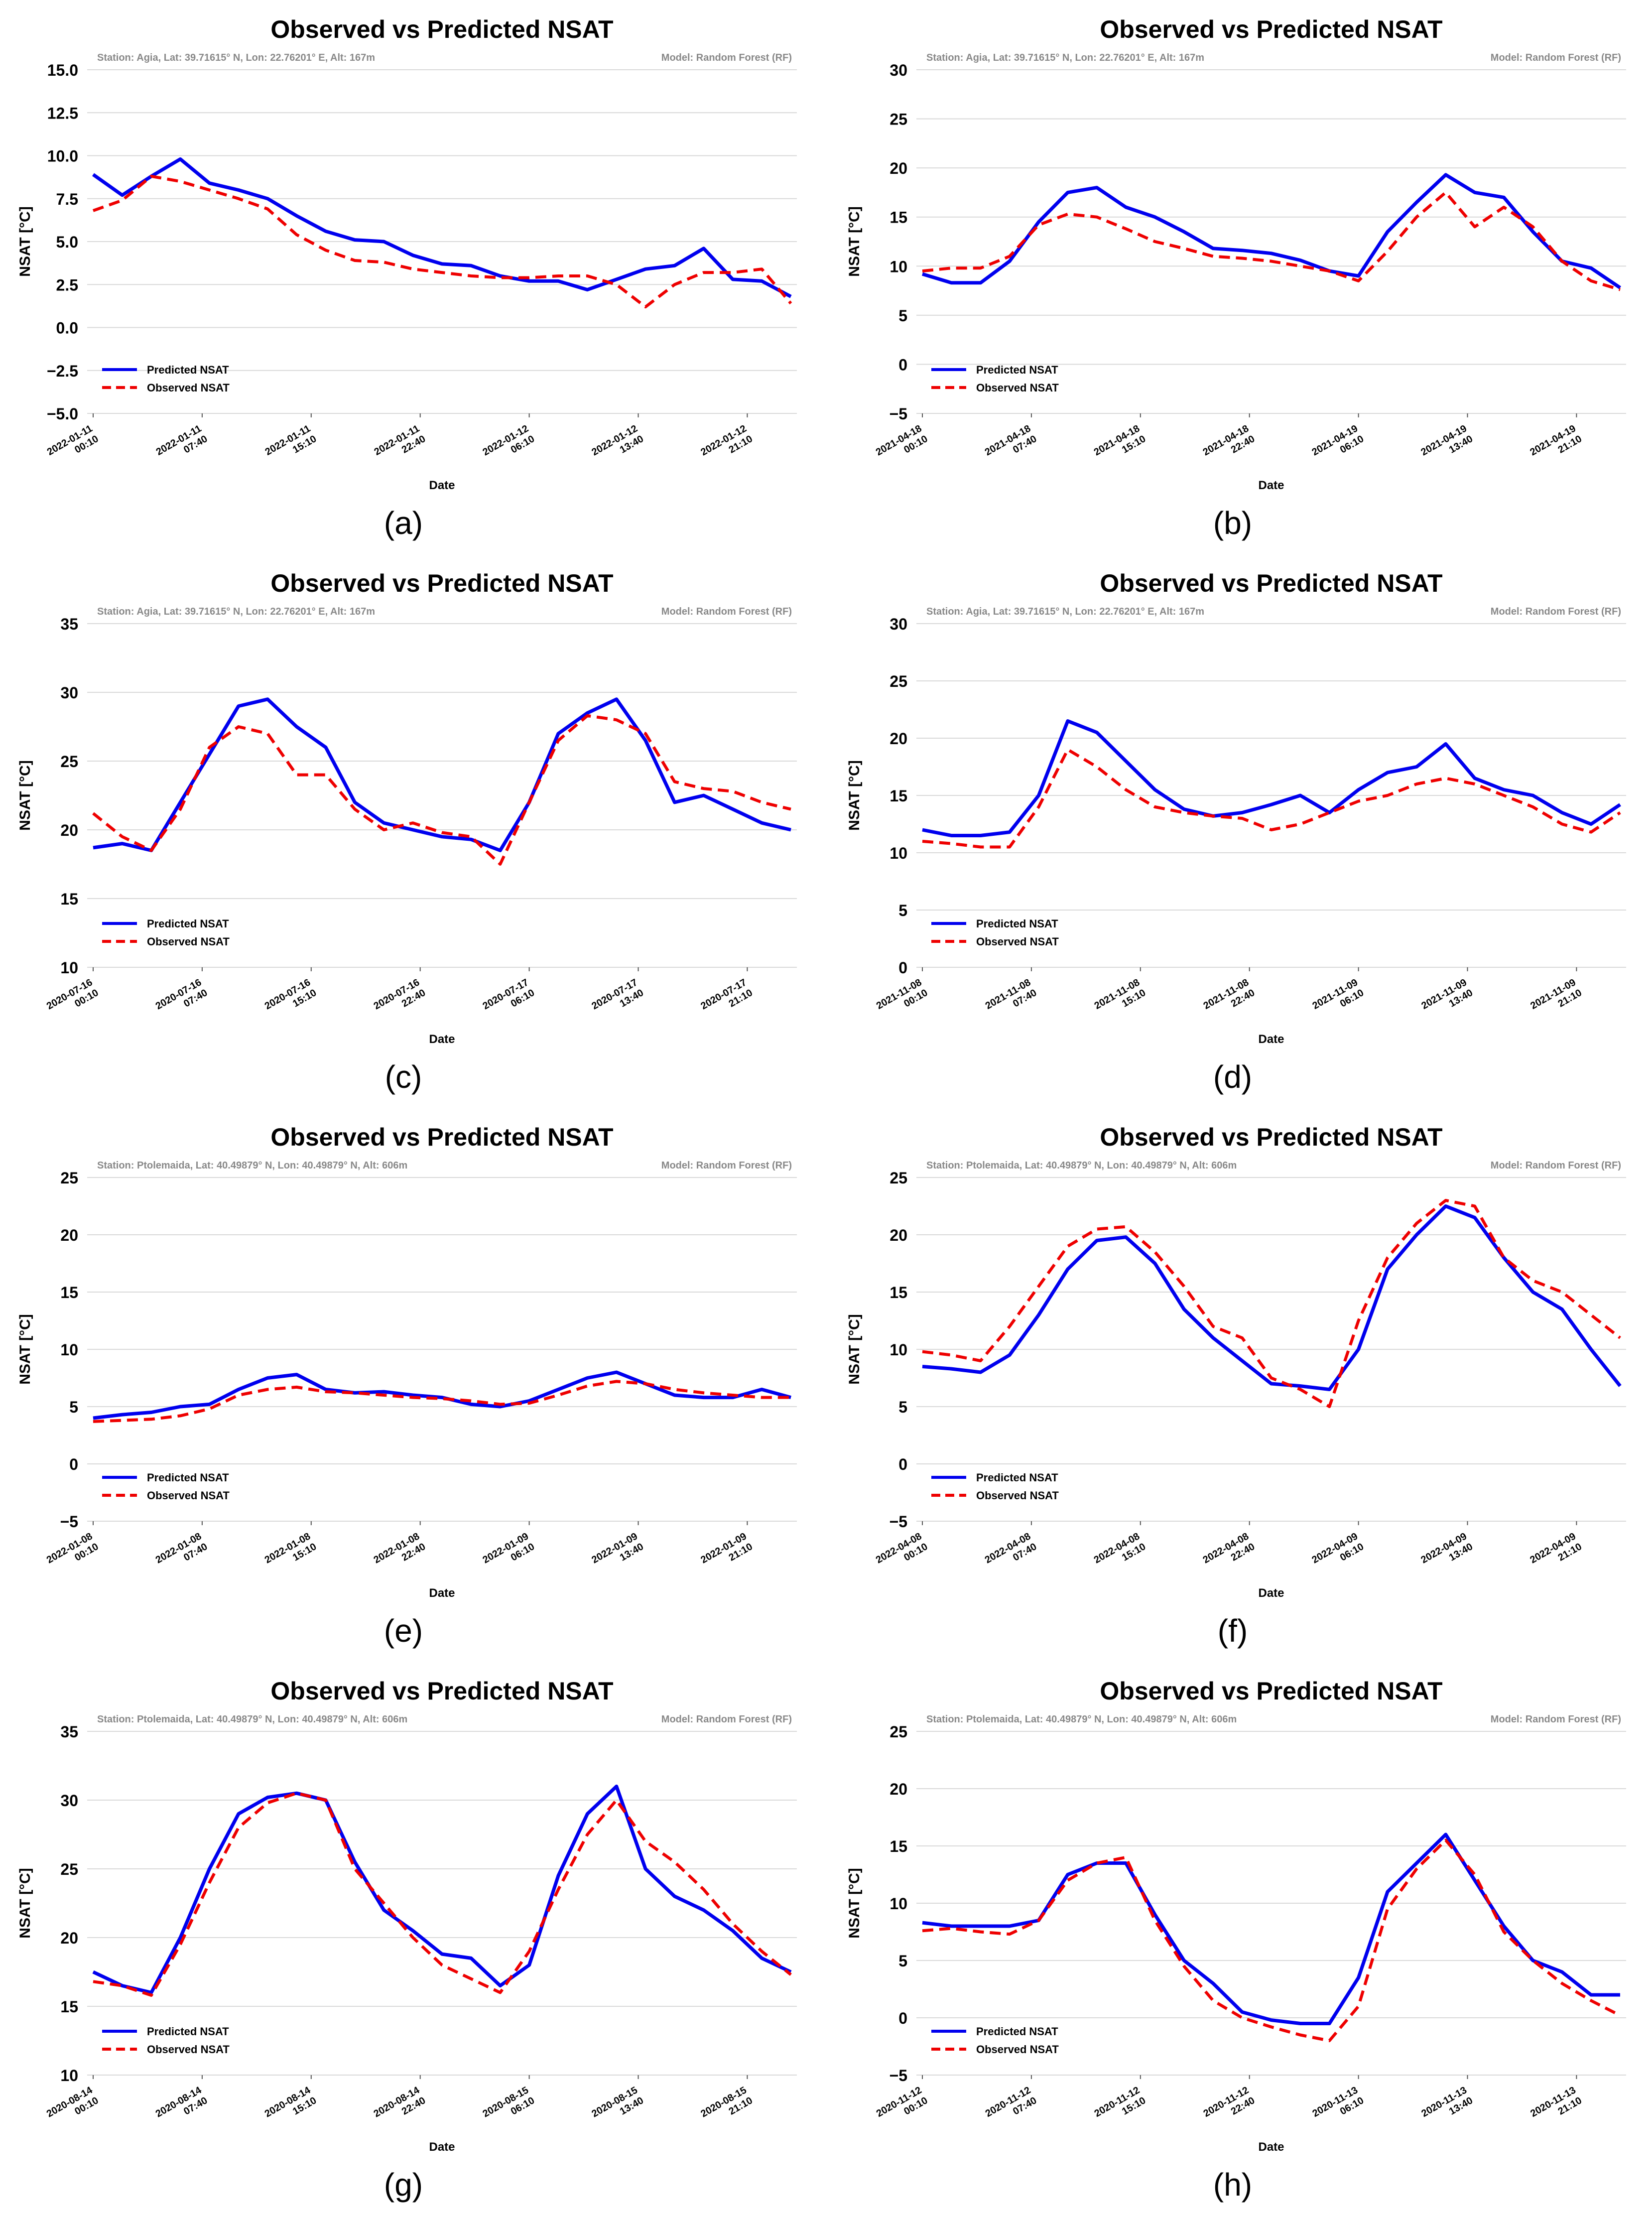  Describe the element at coordinates (618, 2107) in the screenshot. I see `x-tick-label: 2020-08-1513:40` at that location.